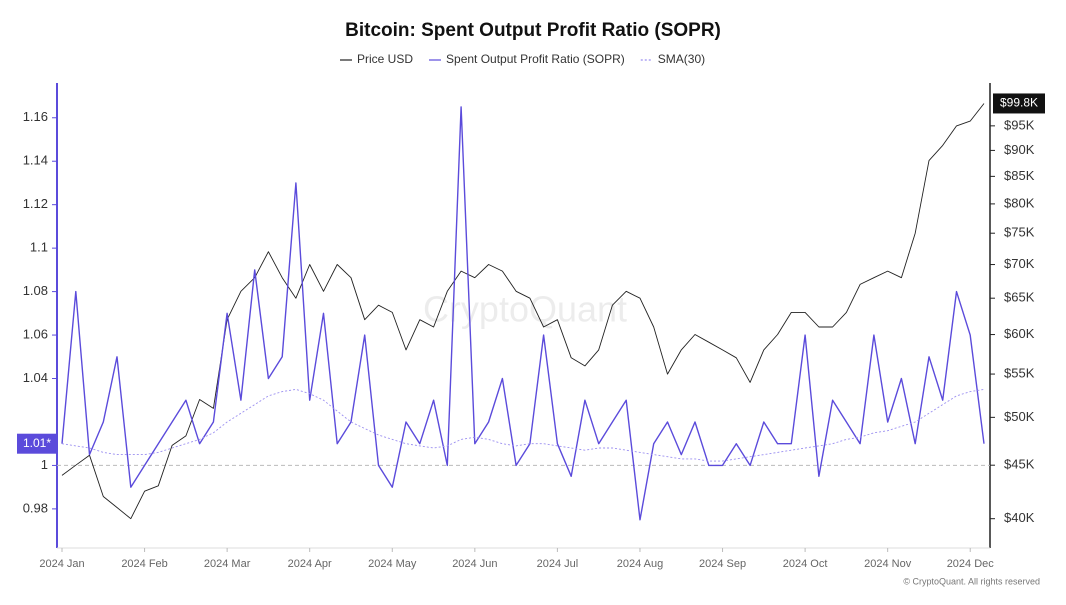 The image size is (1066, 605). What do you see at coordinates (39, 247) in the screenshot?
I see `y-tick-label: 1.1` at bounding box center [39, 247].